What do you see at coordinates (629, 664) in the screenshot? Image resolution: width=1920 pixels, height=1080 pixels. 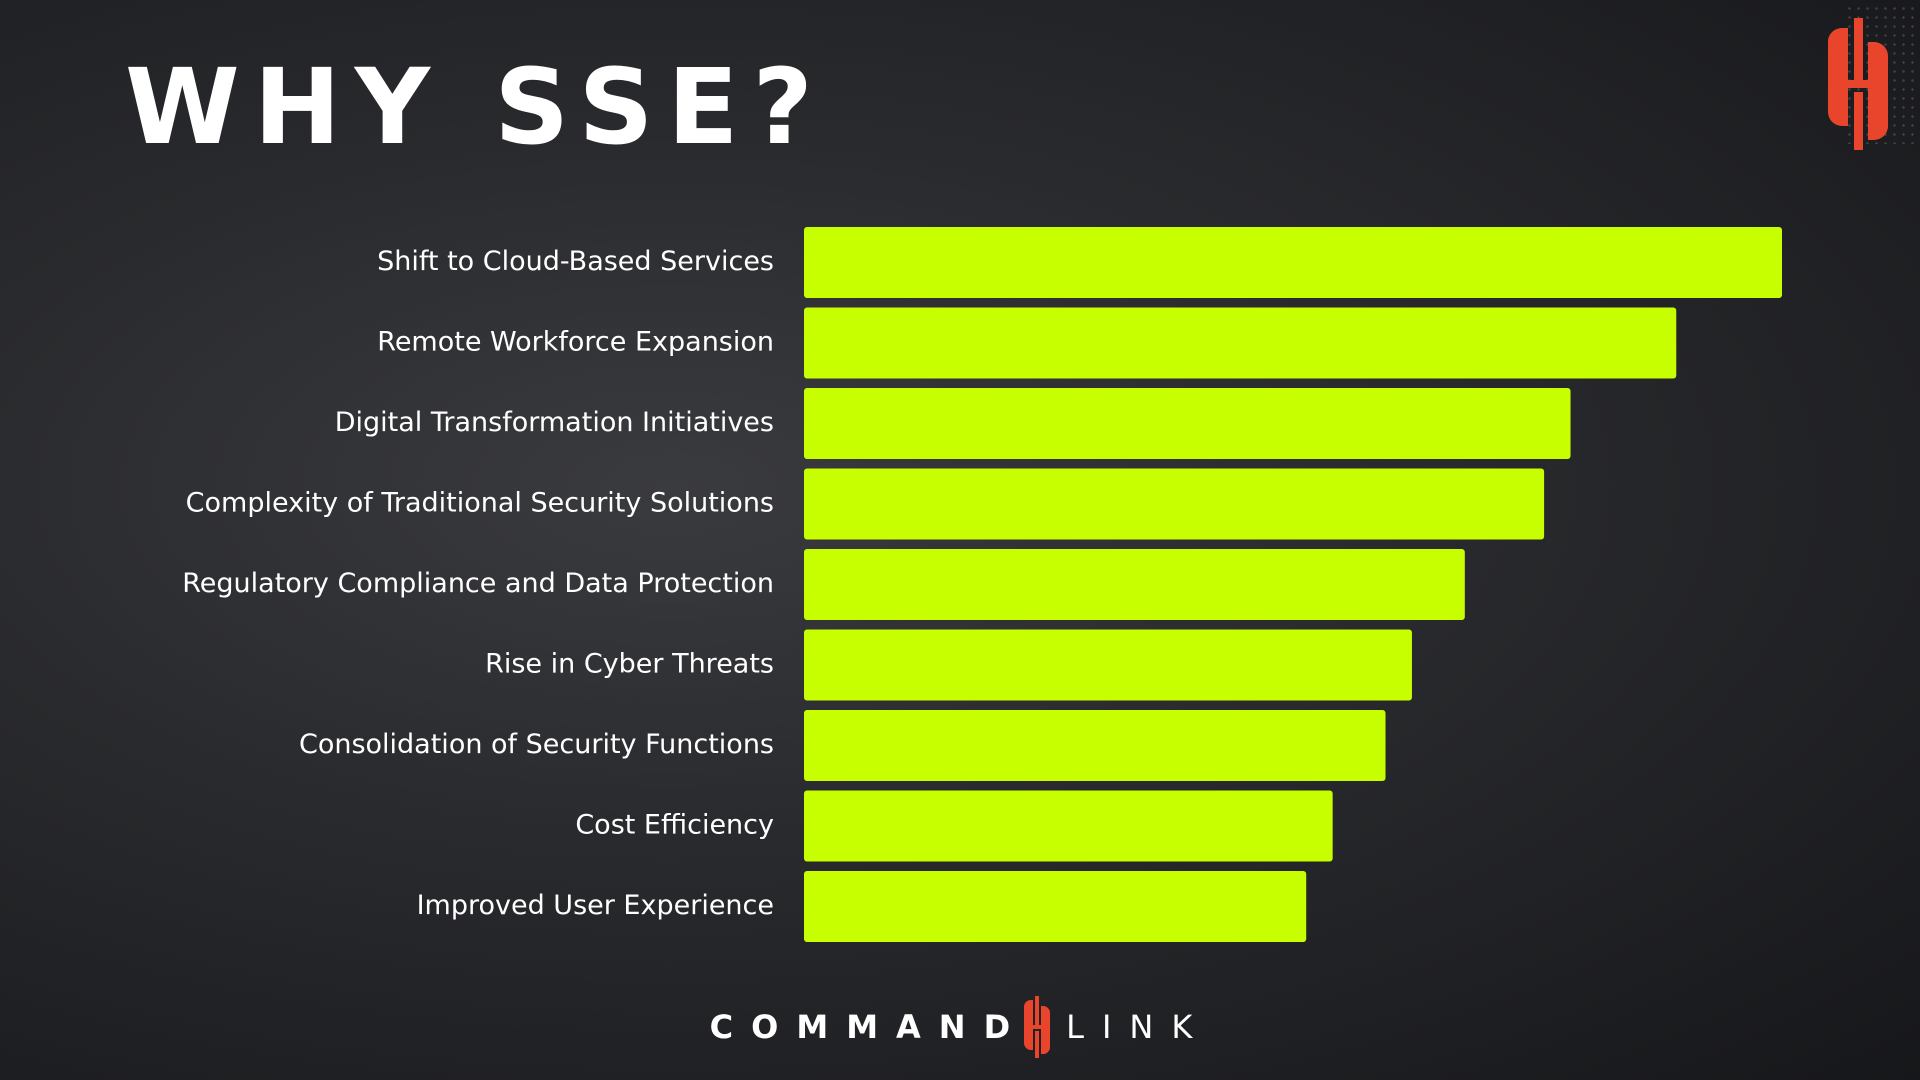 I see `category-label-5: Rise in Cyber Threats` at bounding box center [629, 664].